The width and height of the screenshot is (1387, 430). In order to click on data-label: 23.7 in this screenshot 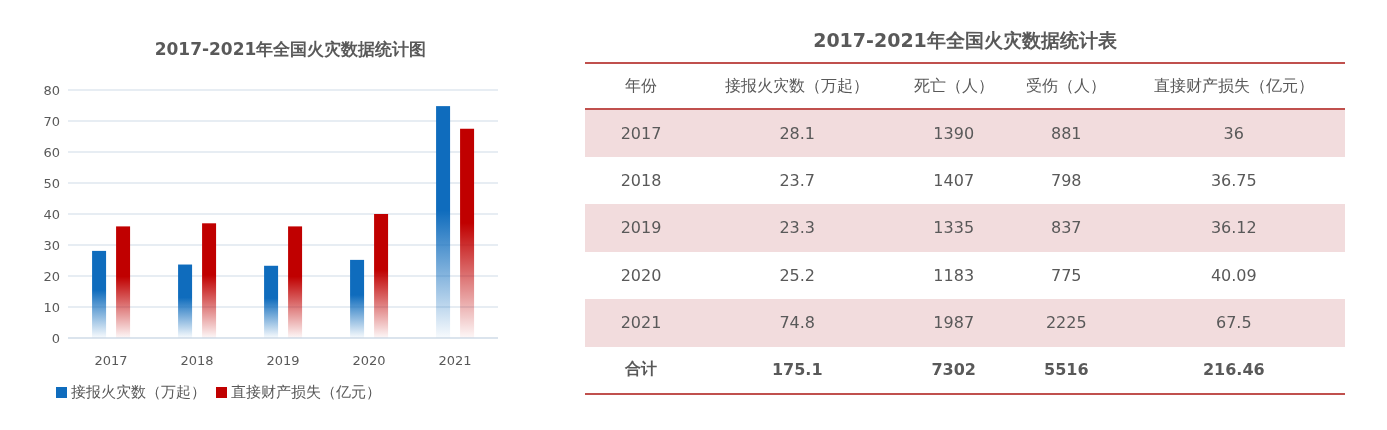, I will do `click(797, 180)`.